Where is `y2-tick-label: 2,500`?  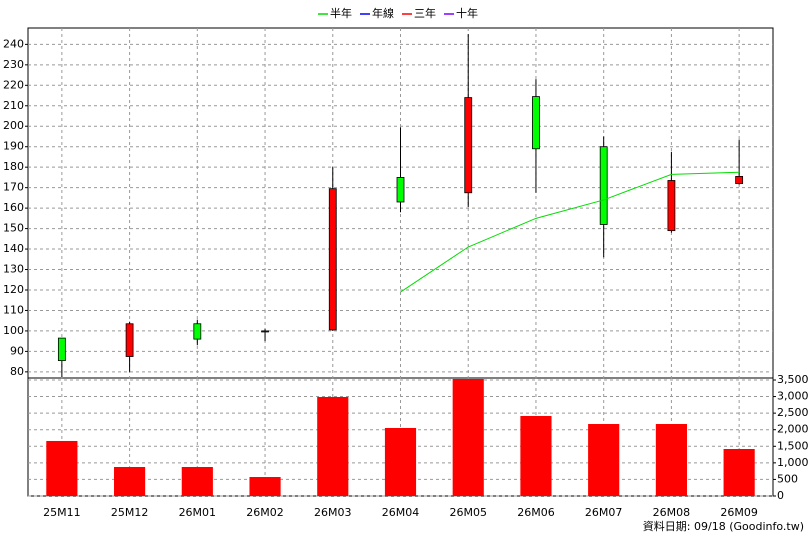 y2-tick-label: 2,500 is located at coordinates (792, 412).